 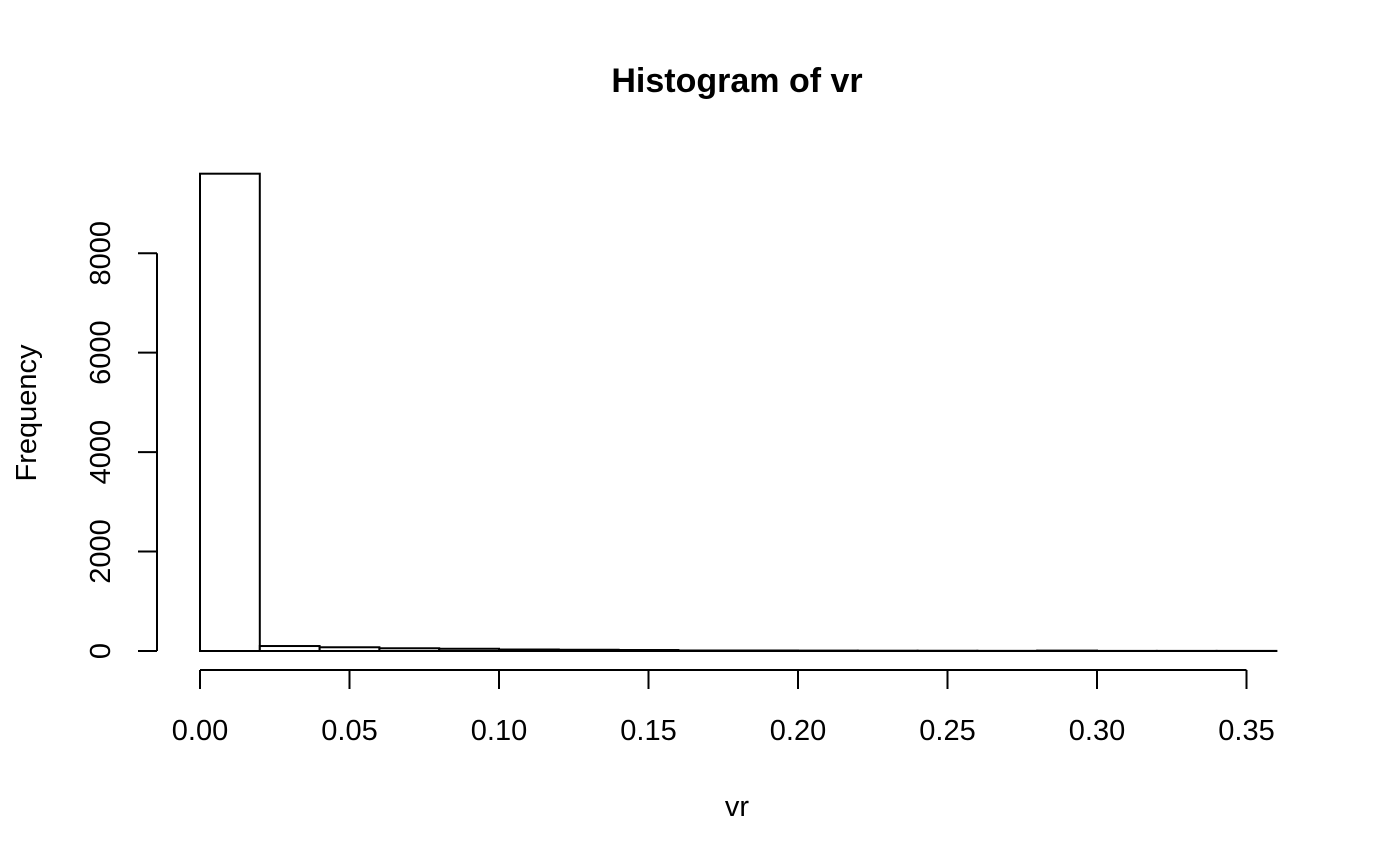 I want to click on x-tick-label: 0.00, so click(x=200, y=731).